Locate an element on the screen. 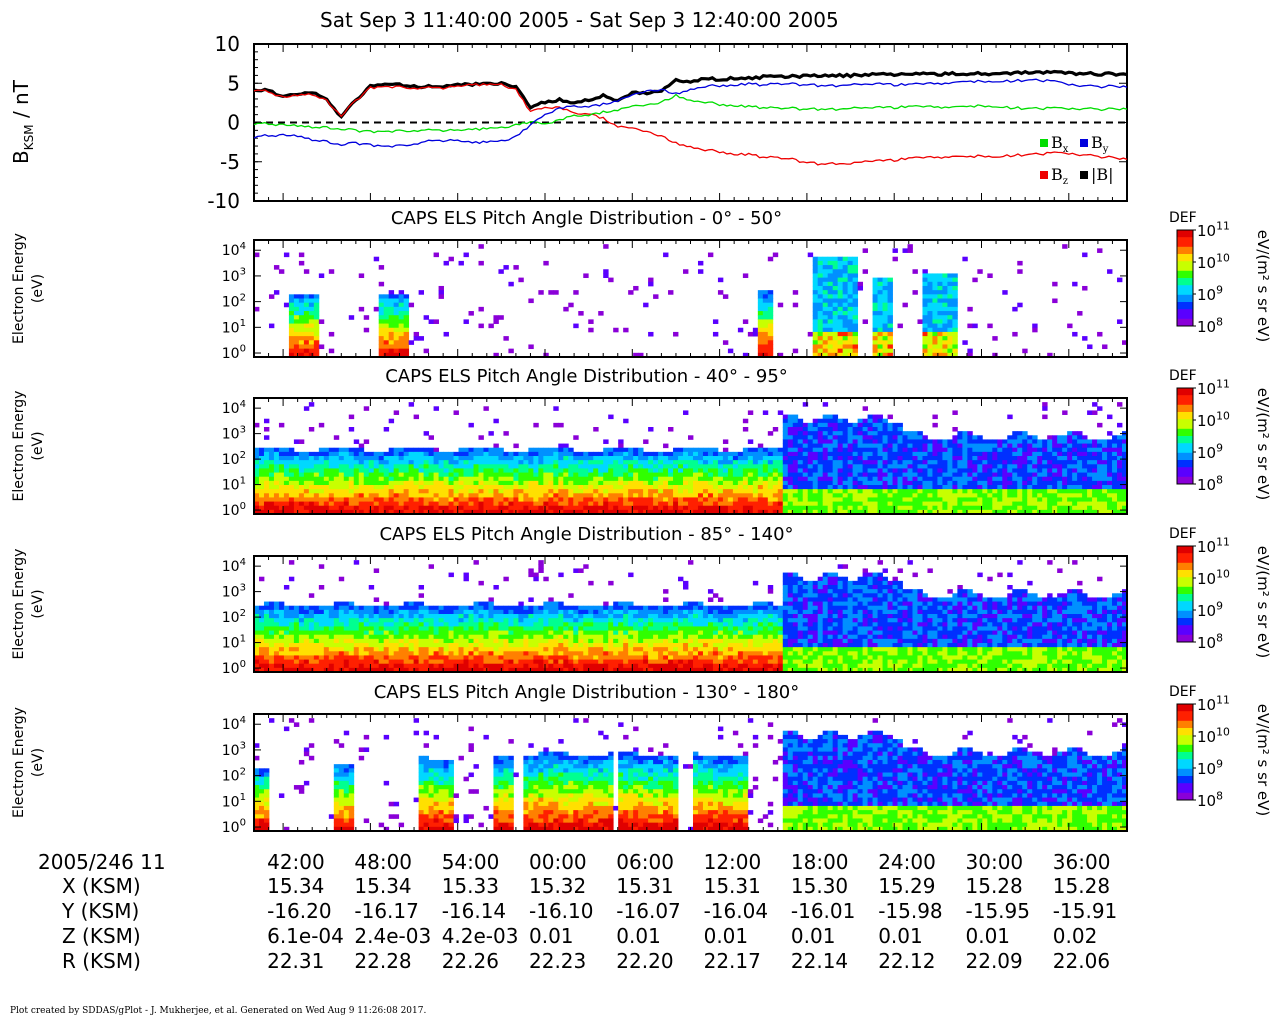 The image size is (1280, 1024). legend-label-by: By is located at coordinates (1100, 144).